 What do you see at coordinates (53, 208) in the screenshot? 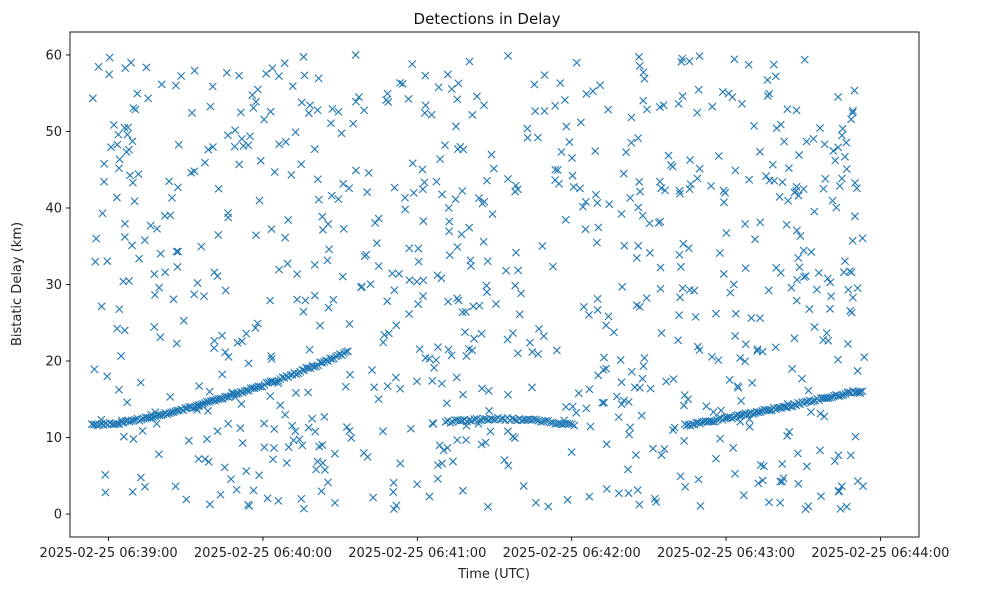
I see `y-tick-label-4: 40` at bounding box center [53, 208].